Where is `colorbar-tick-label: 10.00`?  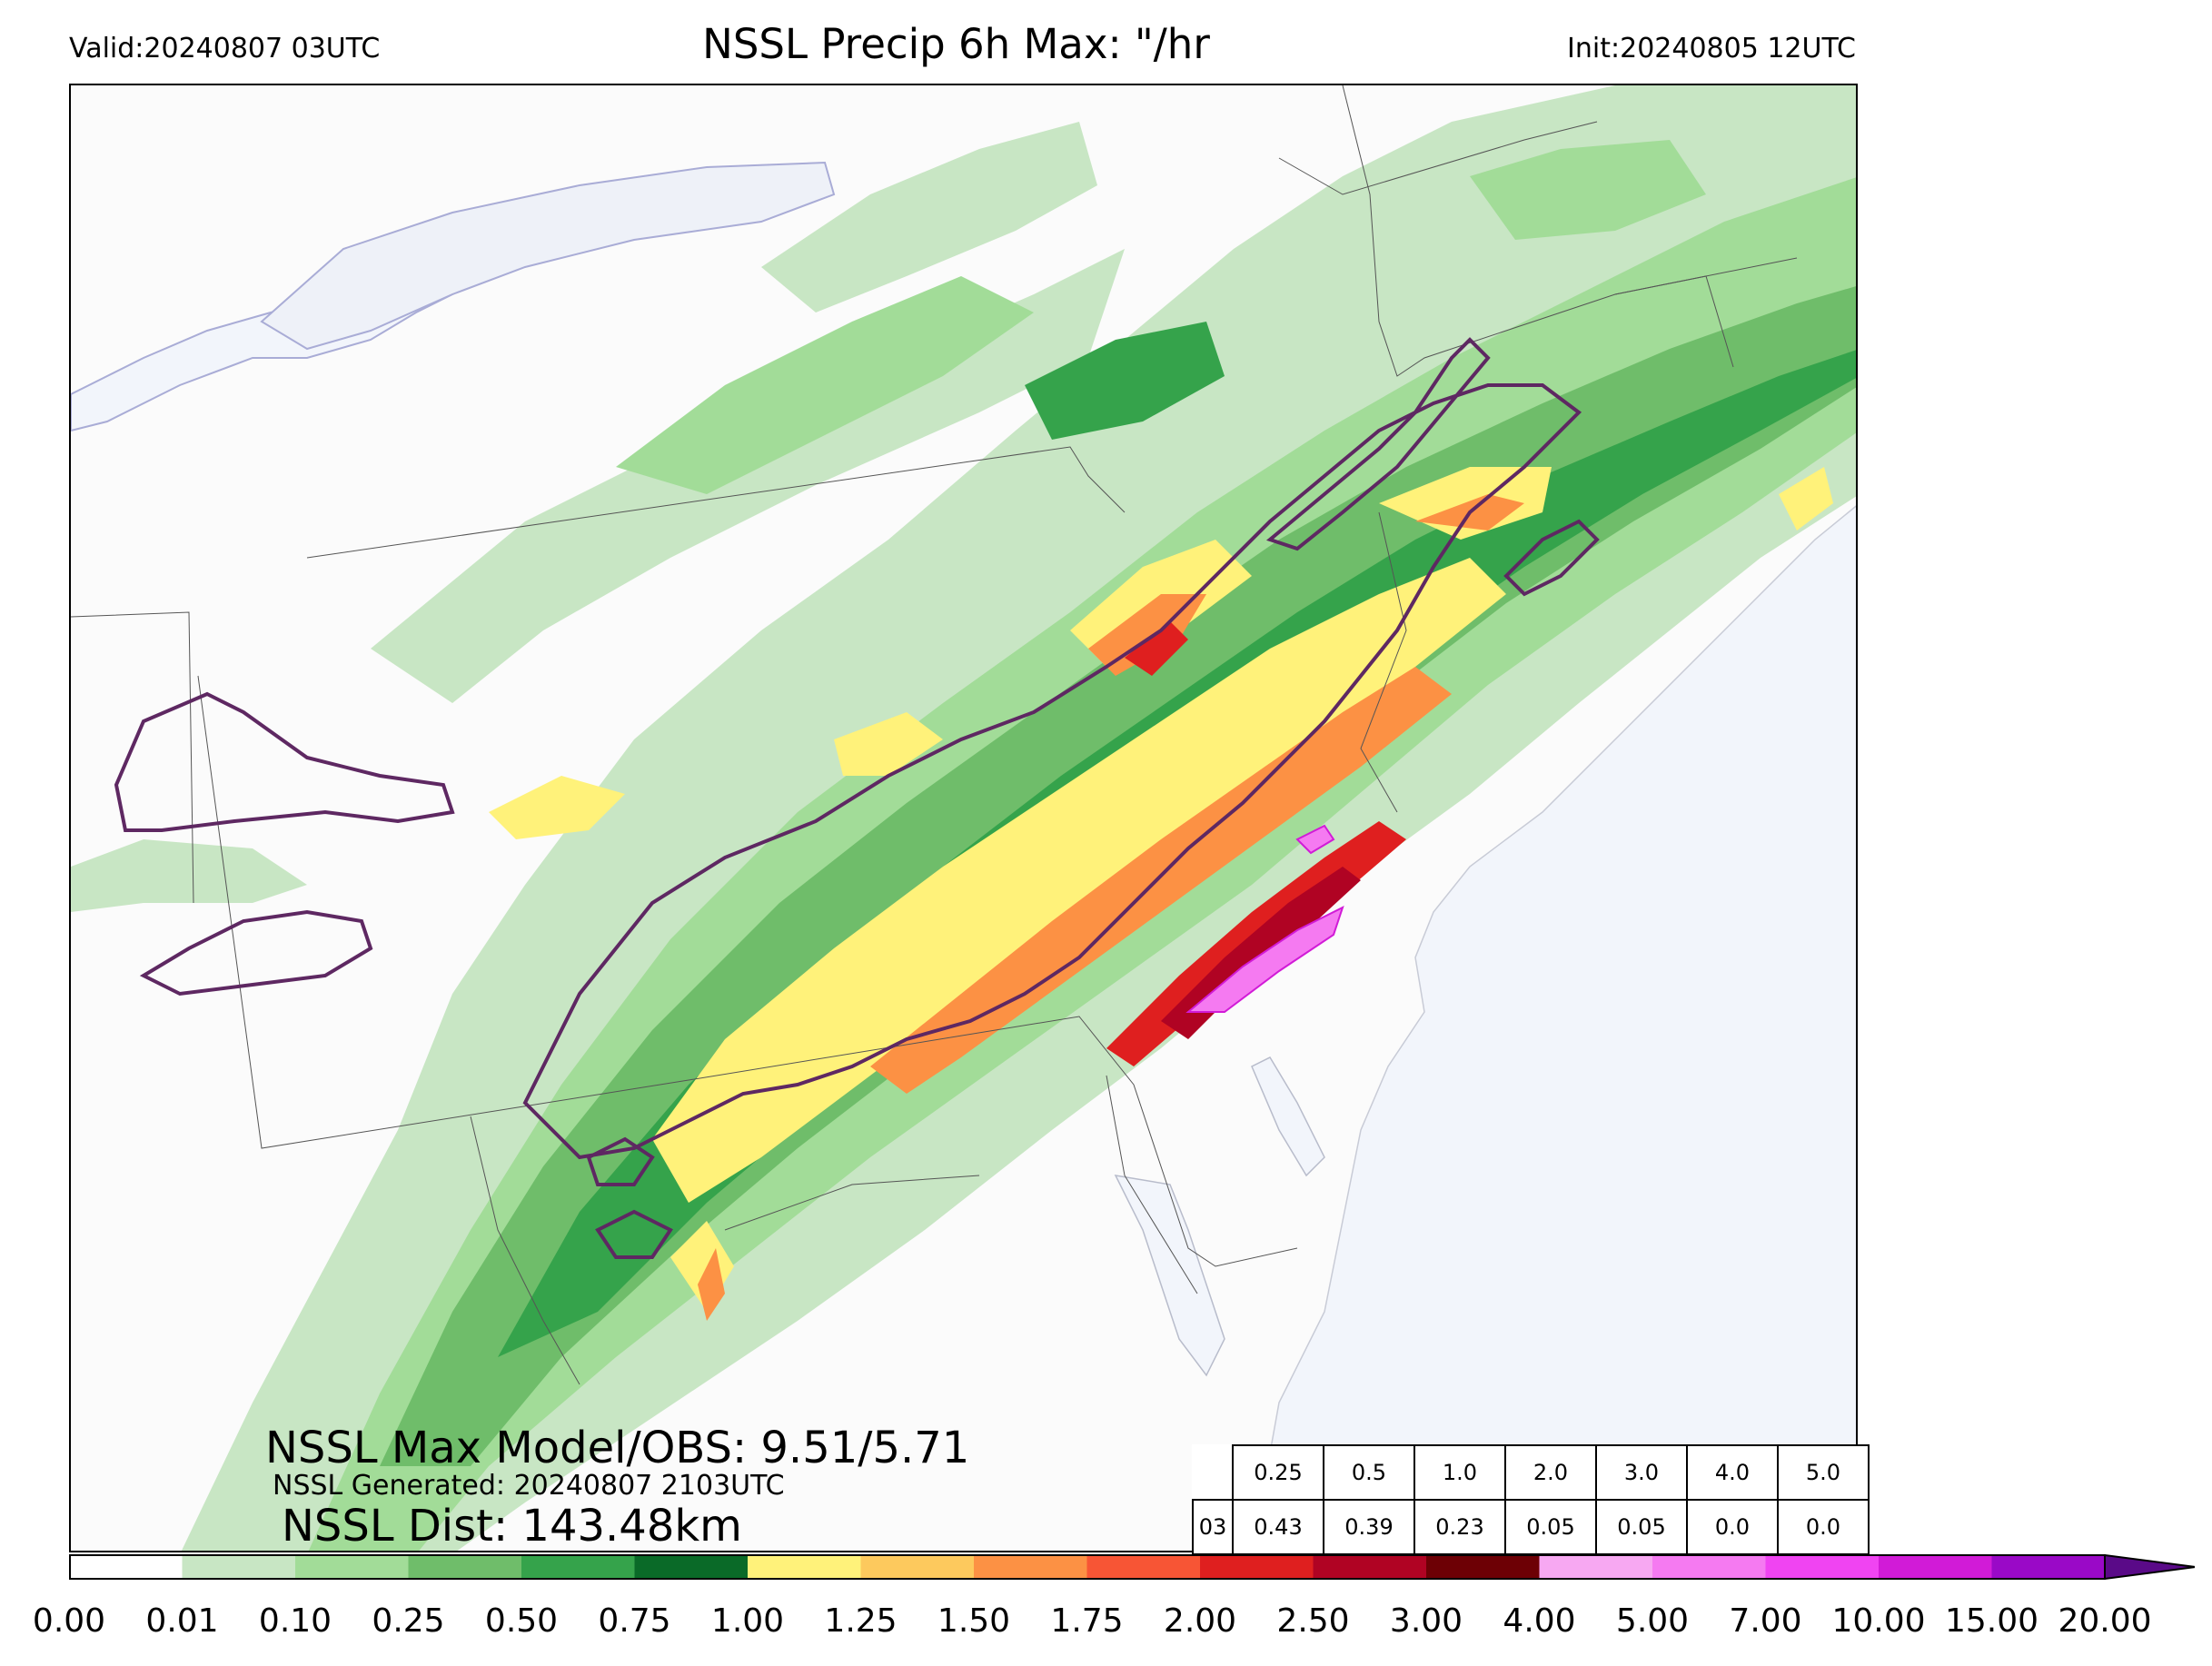 colorbar-tick-label: 10.00 is located at coordinates (1878, 1621).